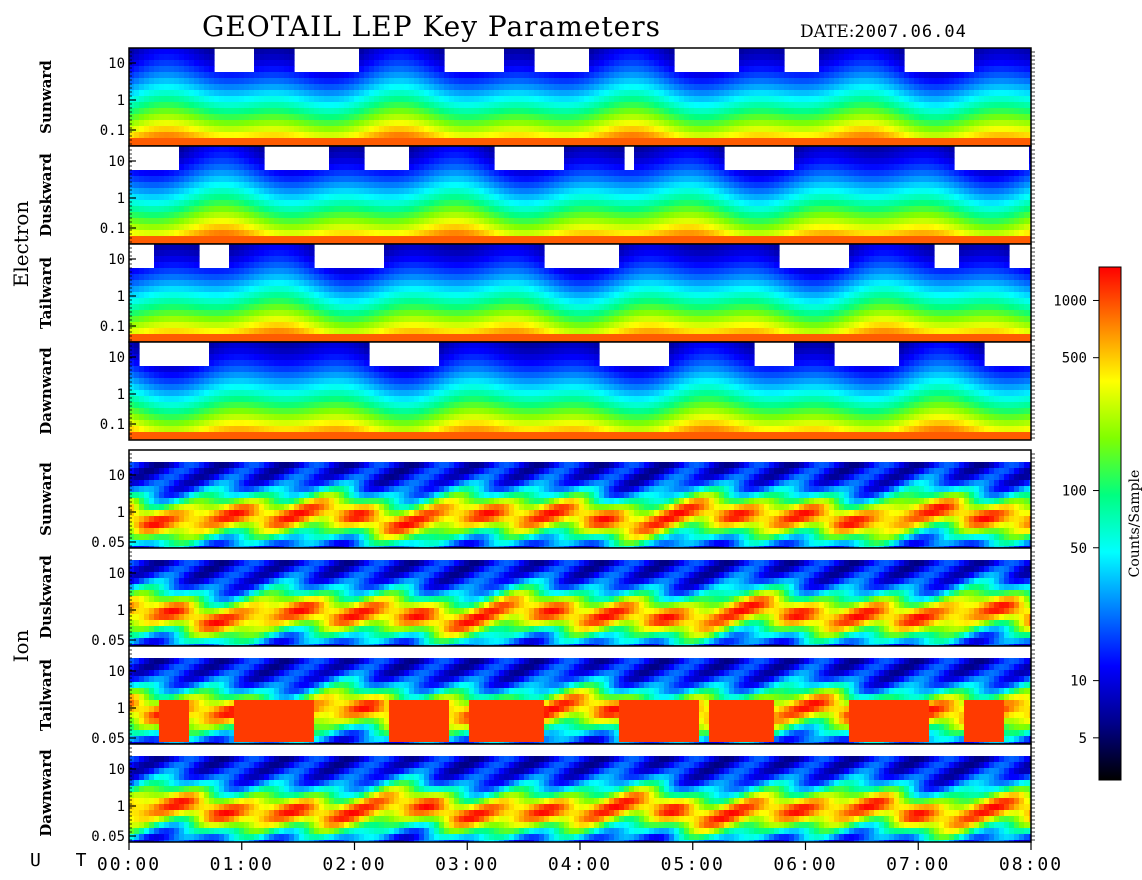 Image resolution: width=1142 pixels, height=880 pixels. I want to click on panel-electron-duskward: 10 1 0.1 Duskward, so click(536, 195).